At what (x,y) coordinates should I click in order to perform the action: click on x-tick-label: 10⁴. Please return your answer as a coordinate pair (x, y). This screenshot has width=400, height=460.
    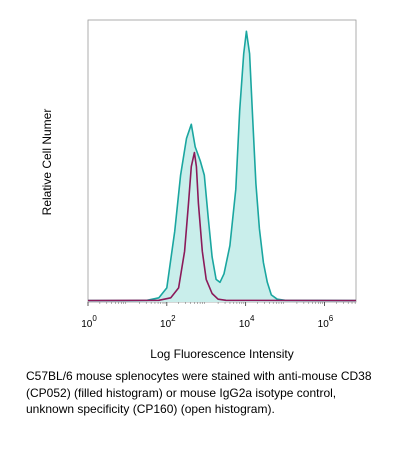
    Looking at the image, I should click on (247, 322).